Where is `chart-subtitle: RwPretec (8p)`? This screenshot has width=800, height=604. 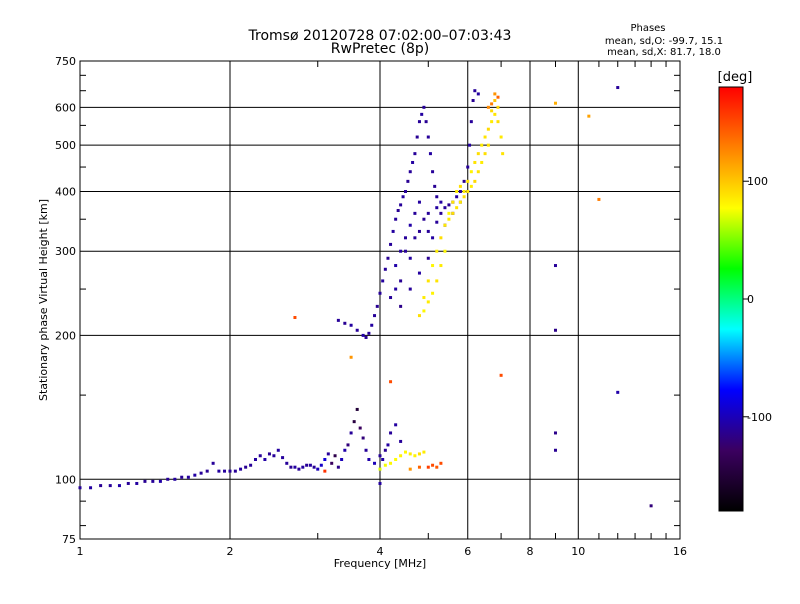
chart-subtitle: RwPretec (8p) is located at coordinates (380, 49).